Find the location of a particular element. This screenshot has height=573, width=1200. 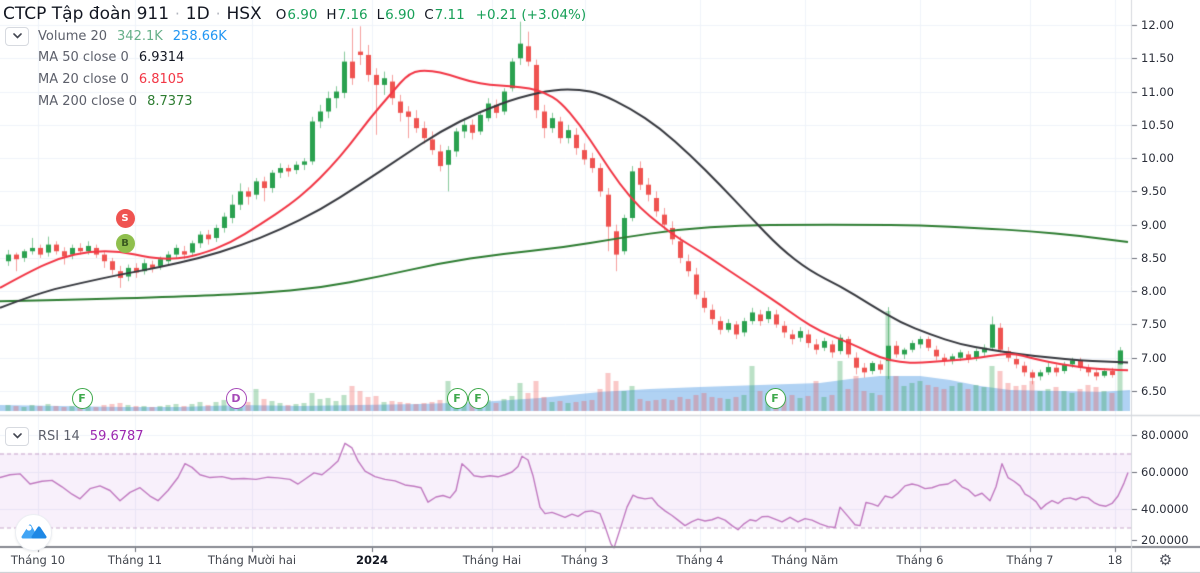

rsi-tick-label: 60.0000 is located at coordinates (1165, 472).